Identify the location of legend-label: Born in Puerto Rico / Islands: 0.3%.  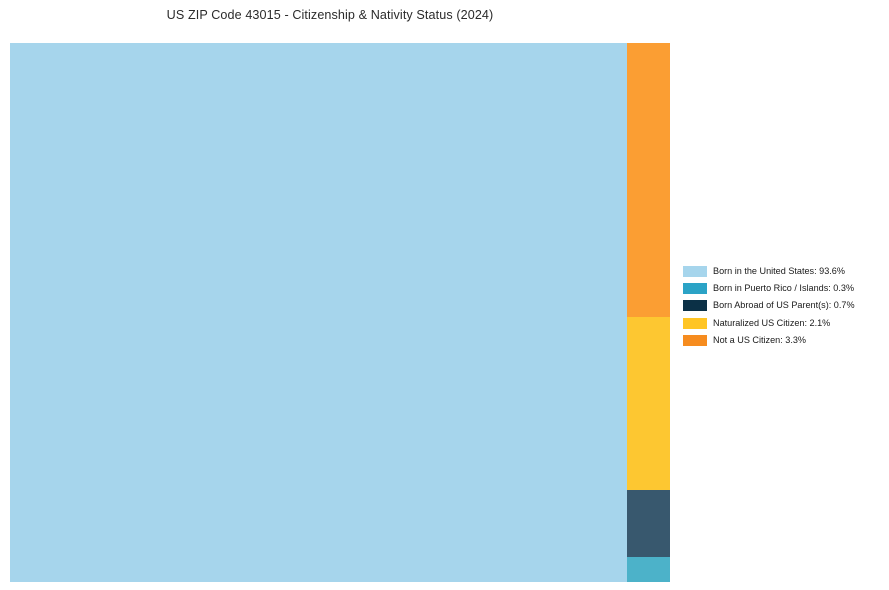
(784, 288).